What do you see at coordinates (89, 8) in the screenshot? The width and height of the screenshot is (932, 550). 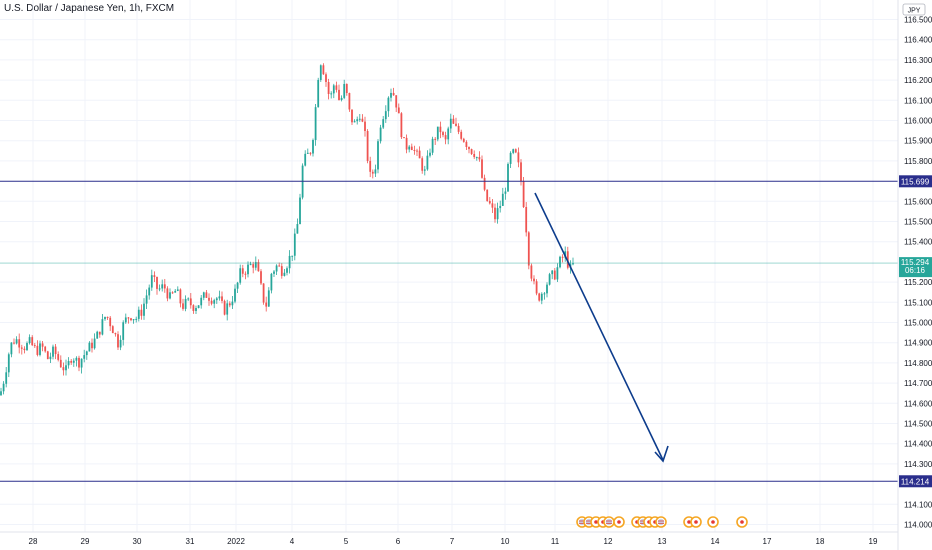 I see `chart-title: U.S. Dollar / Japanese Yen, 1h, FXCM` at bounding box center [89, 8].